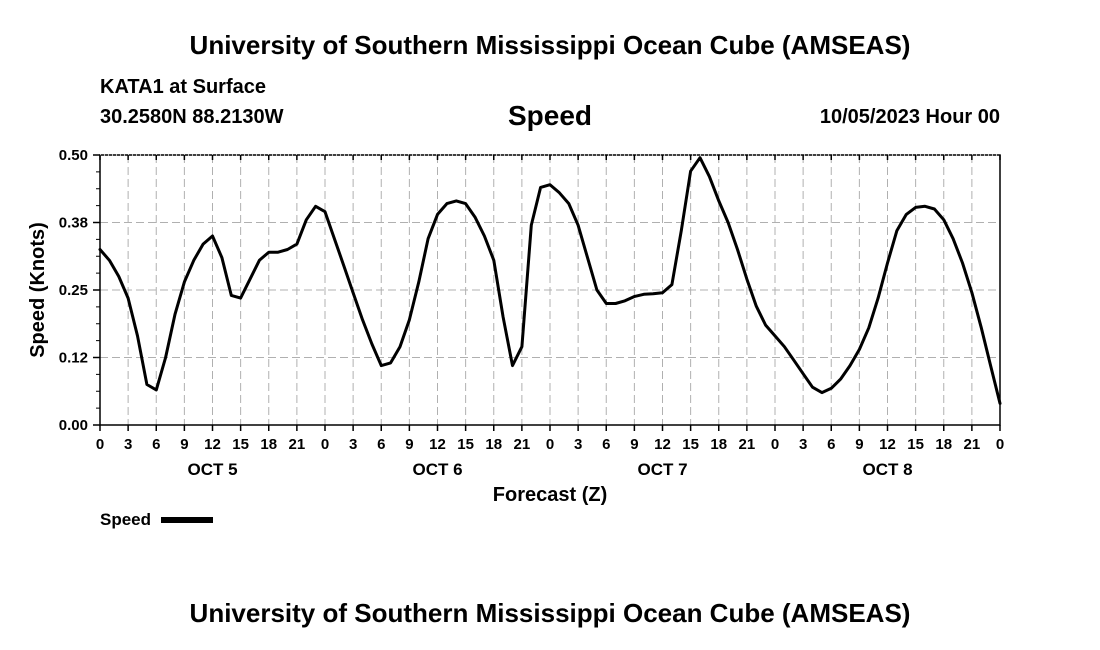 The image size is (1100, 650). What do you see at coordinates (187, 520) in the screenshot?
I see `legend-swatch` at bounding box center [187, 520].